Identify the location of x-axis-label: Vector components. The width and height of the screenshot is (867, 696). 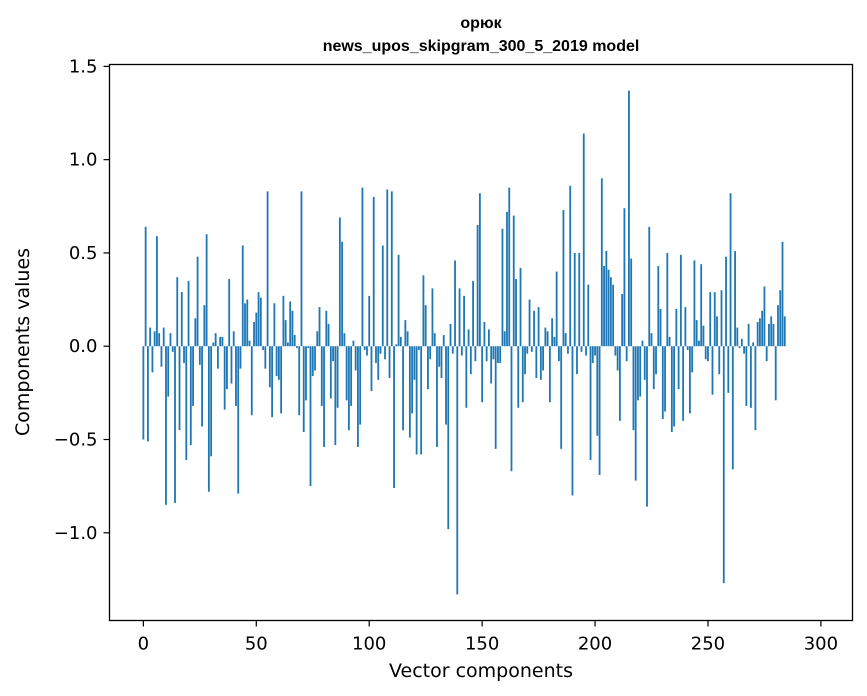
(481, 671).